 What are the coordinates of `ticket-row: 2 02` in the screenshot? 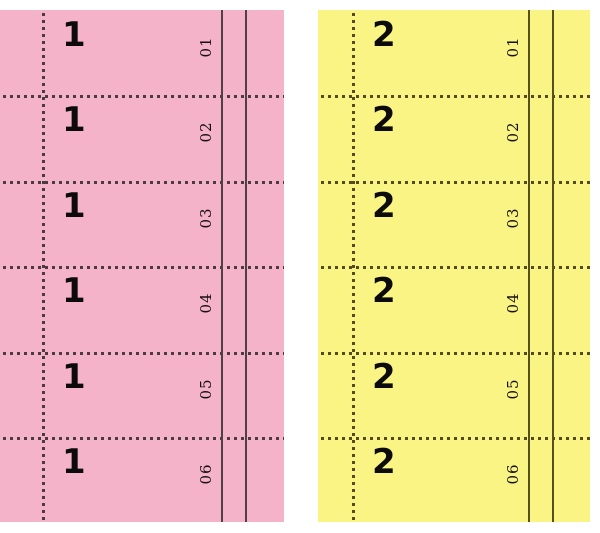 It's located at (454, 137).